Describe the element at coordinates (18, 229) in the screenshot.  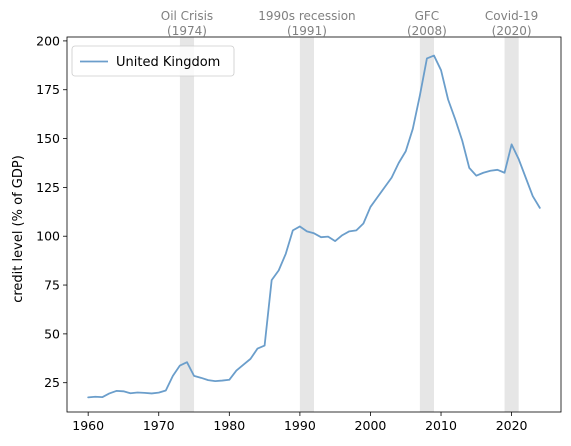
I see `y-axis-label: credit level (% of GDP)` at that location.